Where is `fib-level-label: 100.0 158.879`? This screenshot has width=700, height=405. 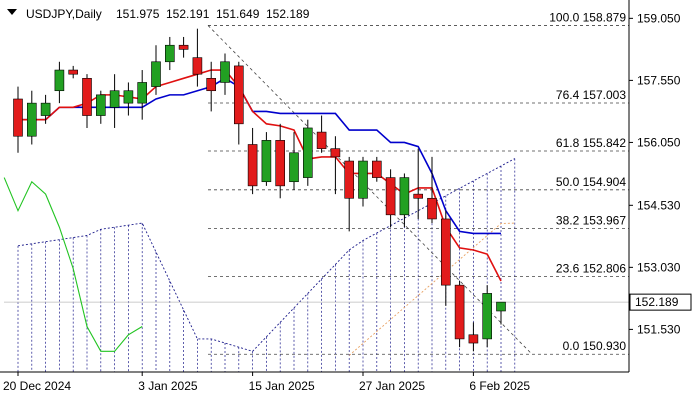 fib-level-label: 100.0 158.879 is located at coordinates (587, 17).